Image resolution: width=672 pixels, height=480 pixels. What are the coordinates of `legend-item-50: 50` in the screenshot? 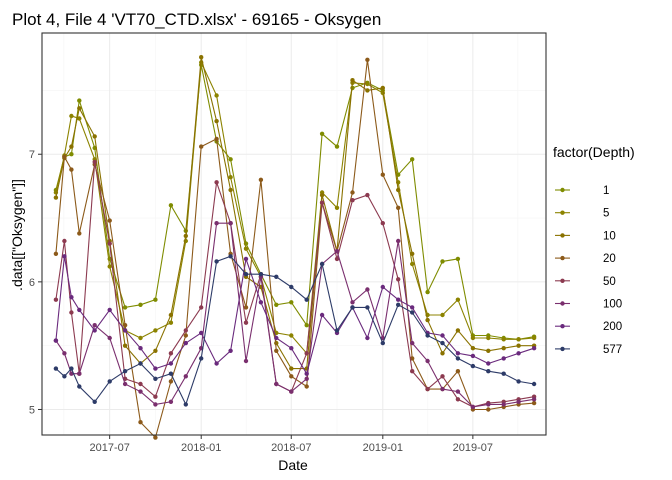 It's located at (585, 282).